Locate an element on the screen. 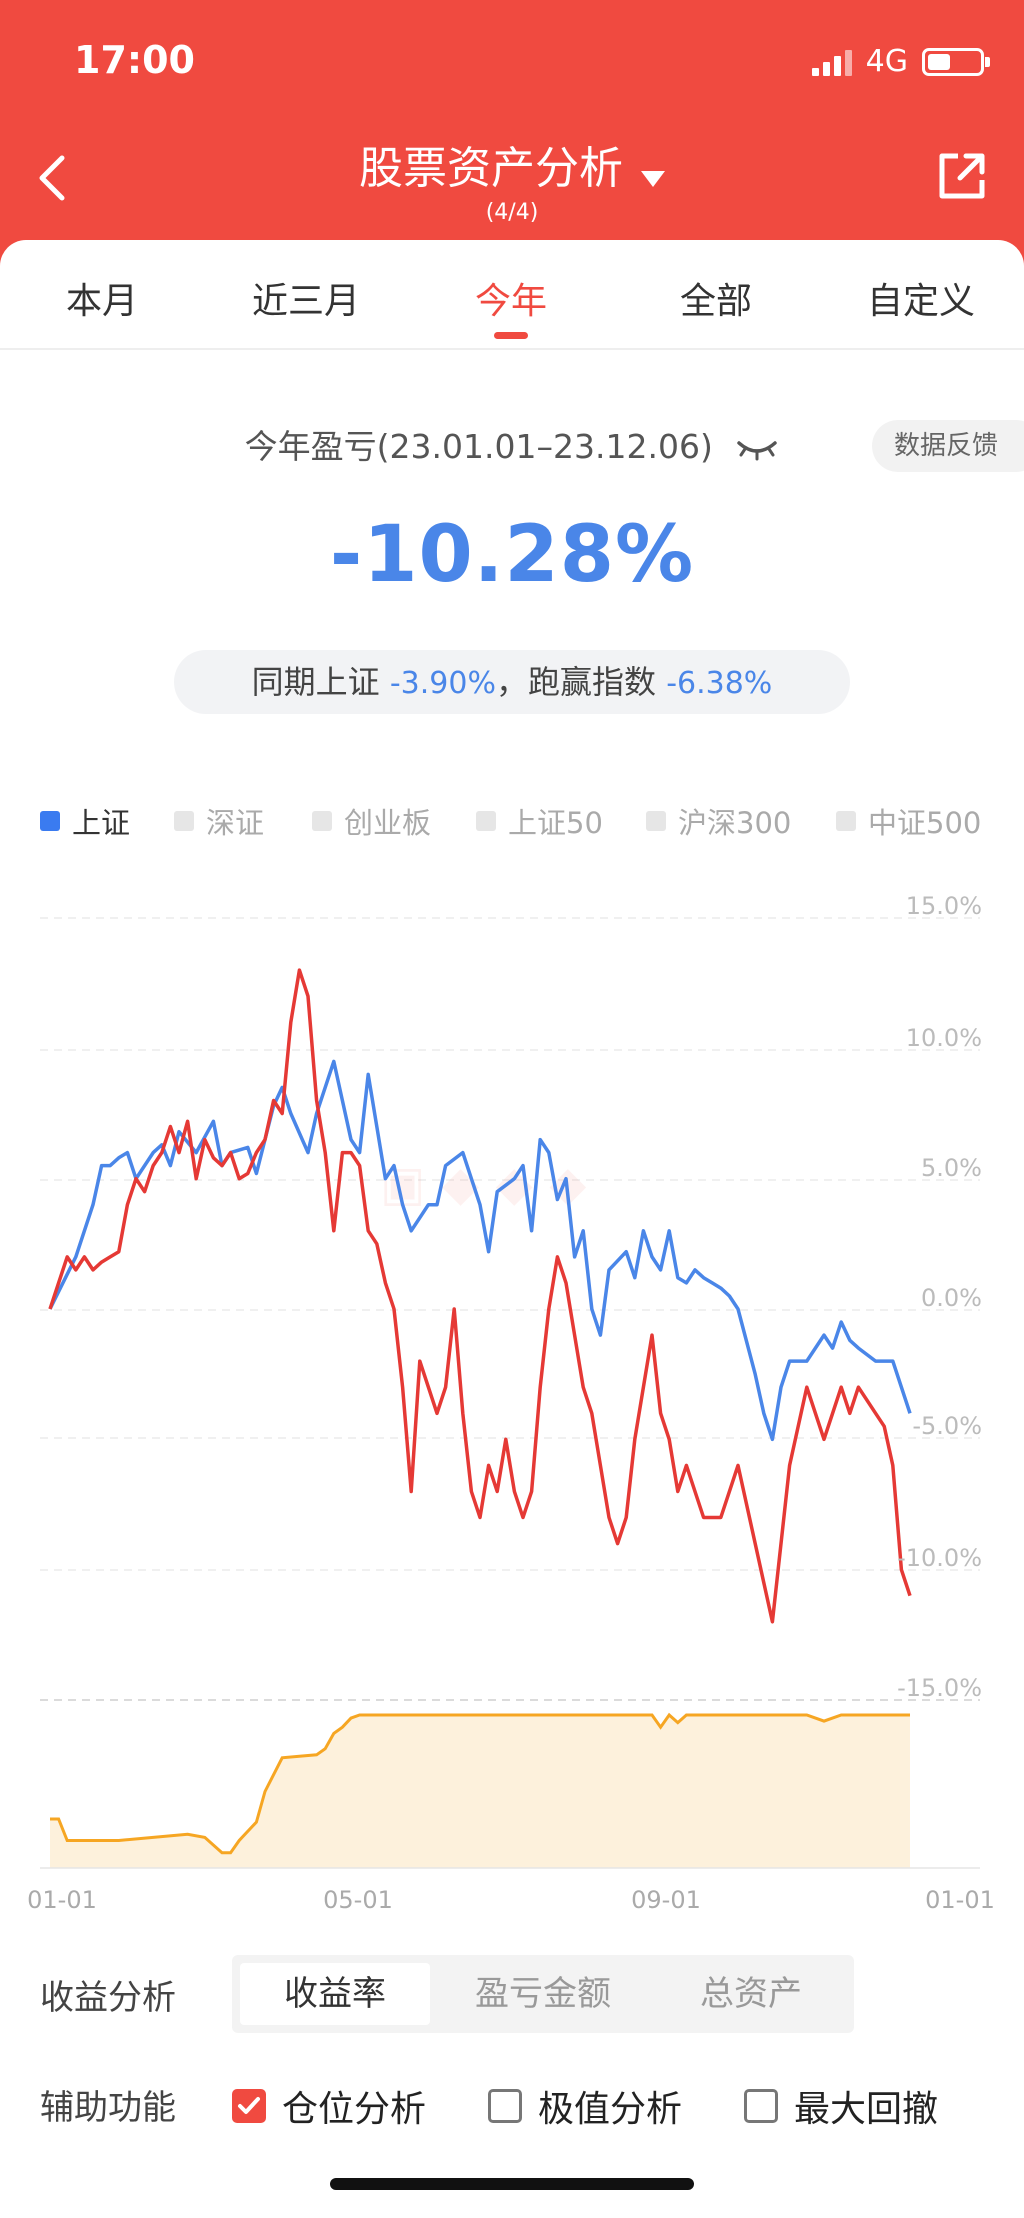 The height and width of the screenshot is (2218, 1024). chevron-left-icon is located at coordinates (52, 178).